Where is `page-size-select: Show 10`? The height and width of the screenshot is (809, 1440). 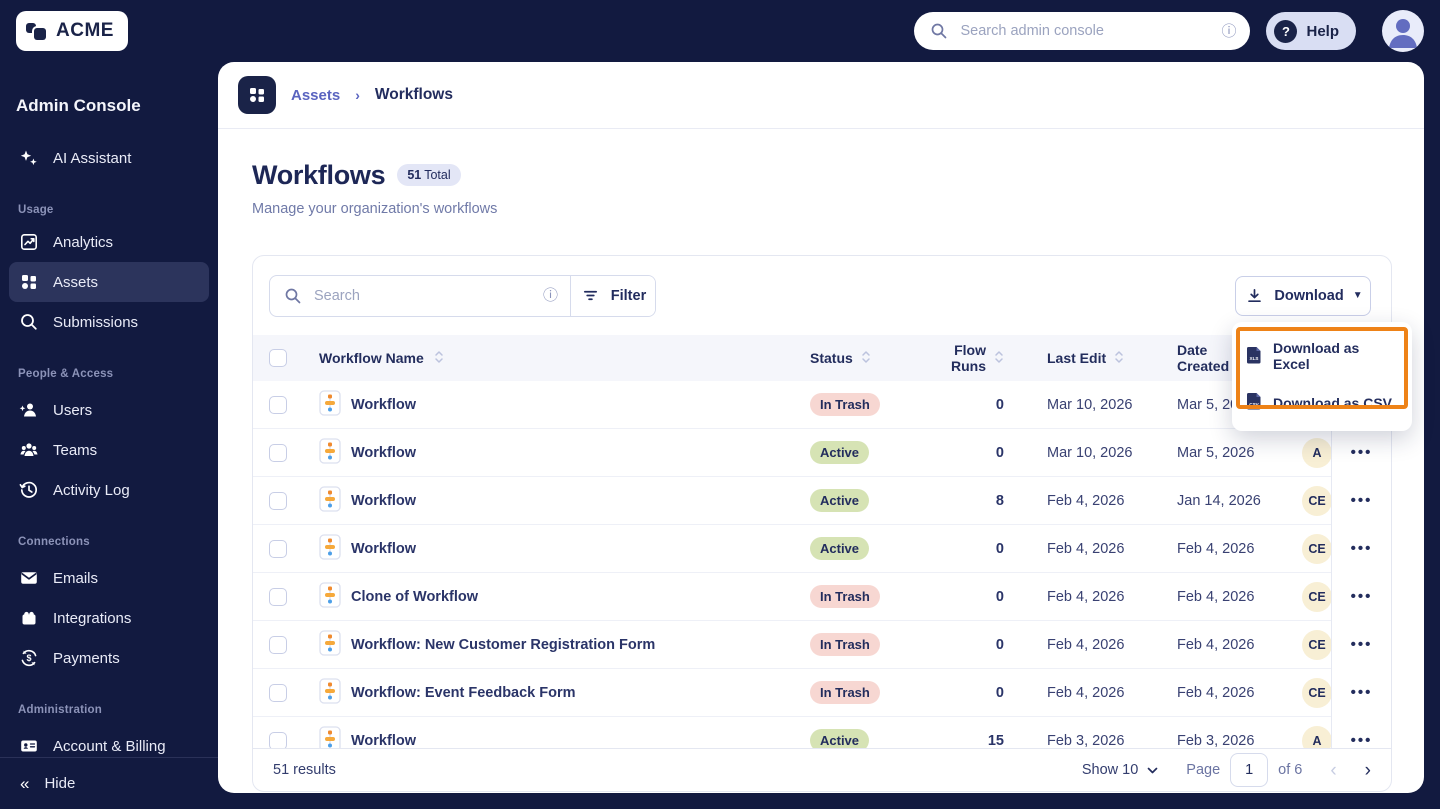 page-size-select: Show 10 is located at coordinates (1120, 770).